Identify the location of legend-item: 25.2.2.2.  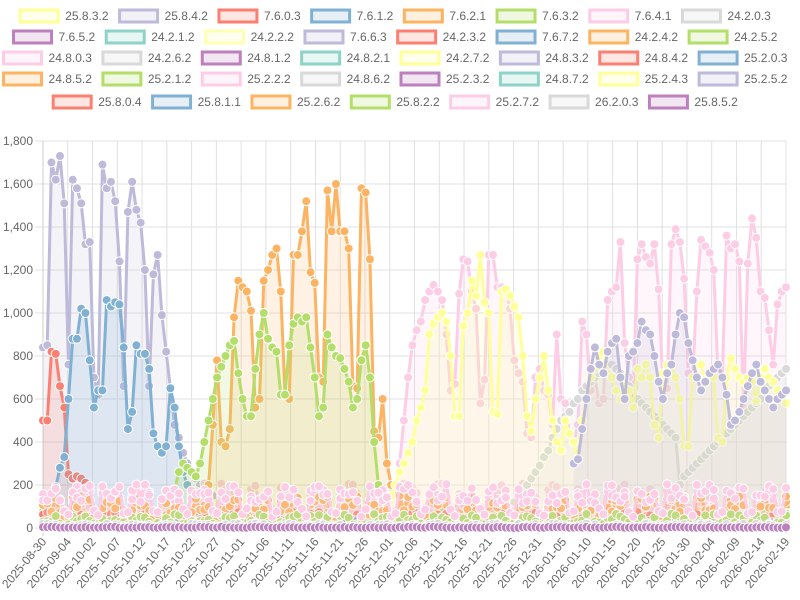
(245, 79).